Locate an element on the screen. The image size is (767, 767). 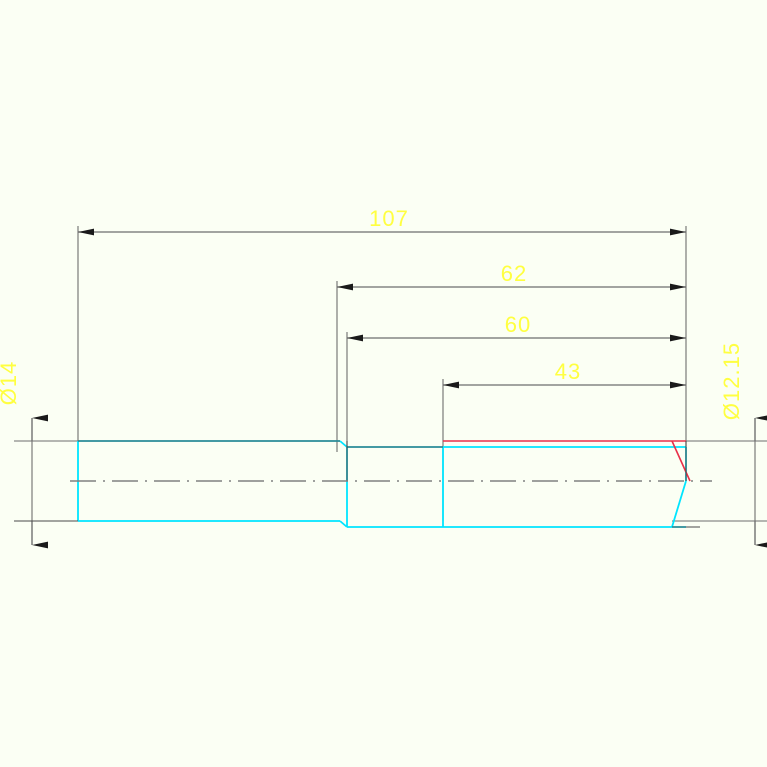
part-right-chamfer-top is located at coordinates (681, 461).